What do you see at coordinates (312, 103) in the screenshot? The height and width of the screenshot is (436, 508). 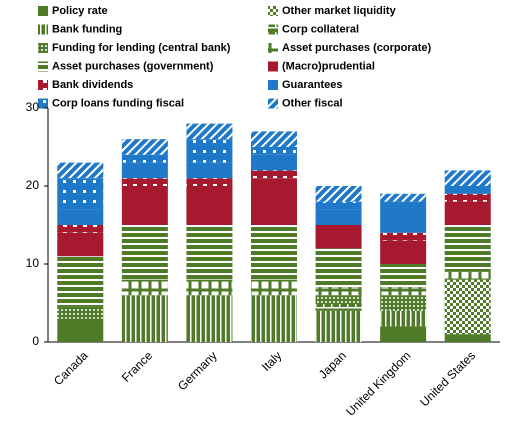 I see `legend-label: Other fiscal` at bounding box center [312, 103].